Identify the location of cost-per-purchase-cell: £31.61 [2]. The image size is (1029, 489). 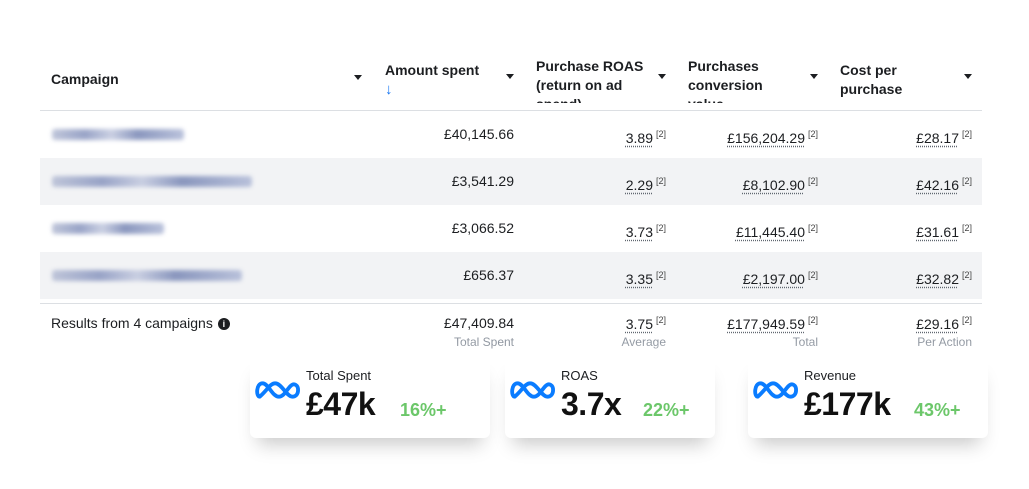
(944, 231).